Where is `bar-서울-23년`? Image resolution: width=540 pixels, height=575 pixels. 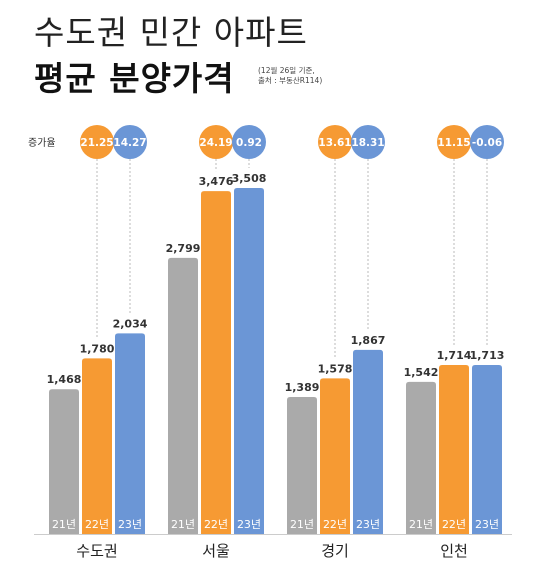
bar-서울-23년 is located at coordinates (249, 361).